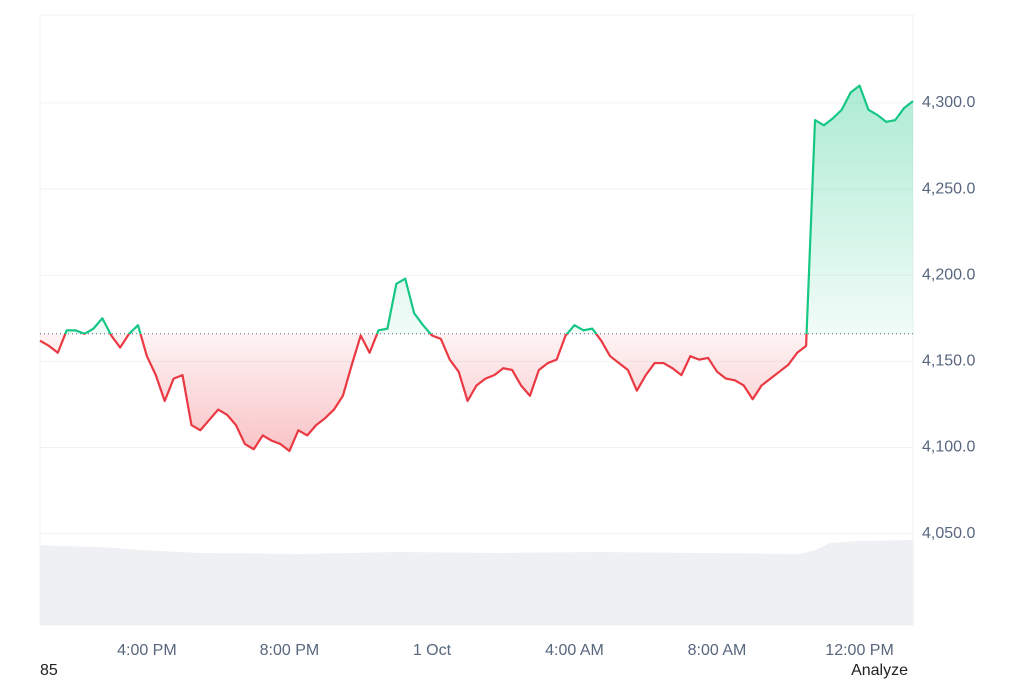  Describe the element at coordinates (432, 650) in the screenshot. I see `x-tick-label: 1 Oct` at that location.